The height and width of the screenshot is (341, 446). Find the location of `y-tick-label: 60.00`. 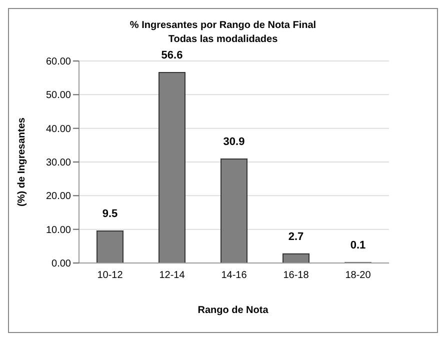

y-tick-label: 60.00 is located at coordinates (59, 62).